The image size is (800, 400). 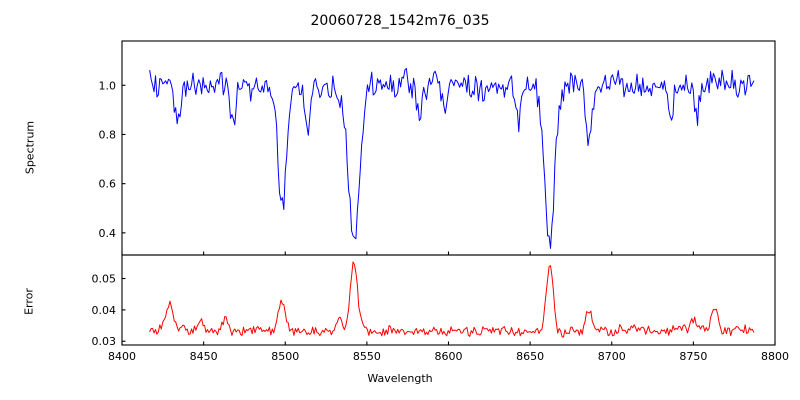 What do you see at coordinates (367, 356) in the screenshot?
I see `x-tick-label: 8550` at bounding box center [367, 356].